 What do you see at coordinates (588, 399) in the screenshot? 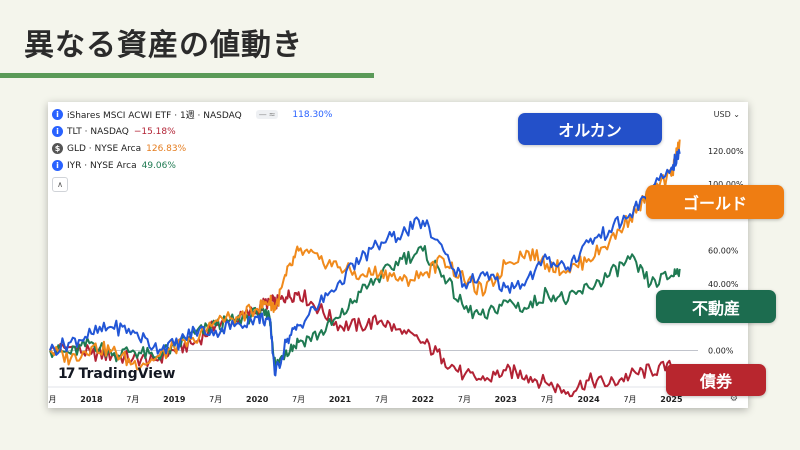
I see `x-tick-label: 2024` at bounding box center [588, 399].